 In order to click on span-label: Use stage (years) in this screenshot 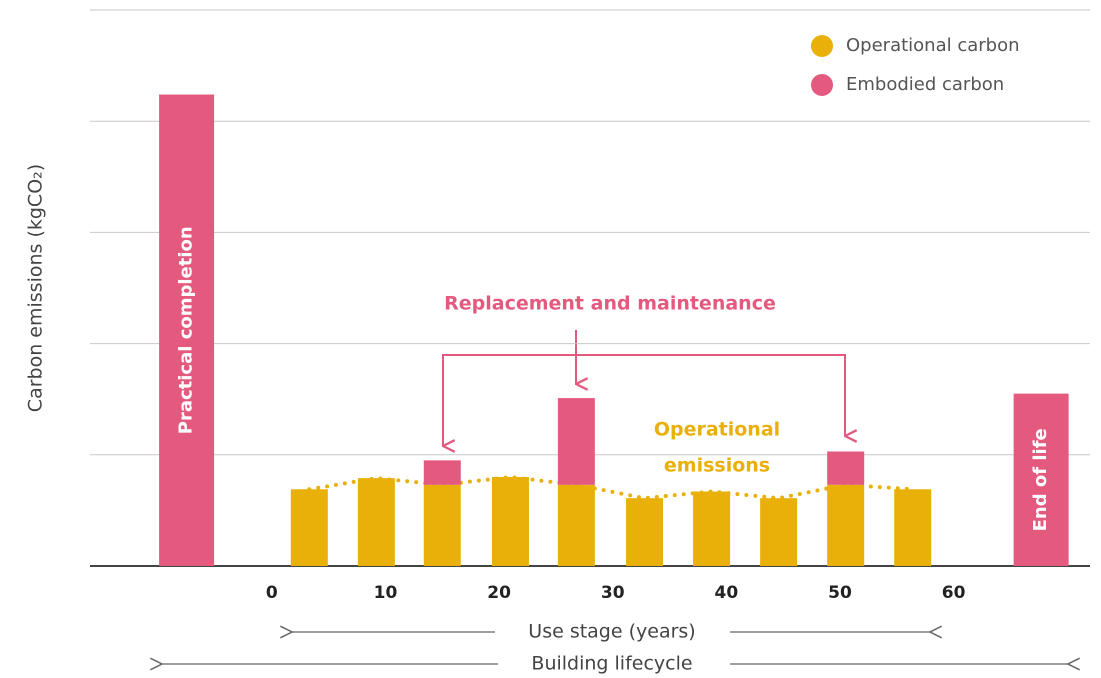, I will do `click(611, 632)`.